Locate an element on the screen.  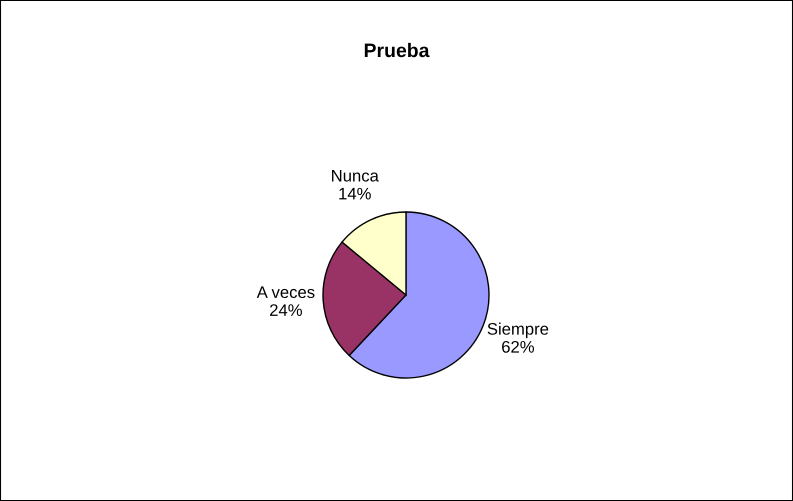
data-label: 24% is located at coordinates (286, 310).